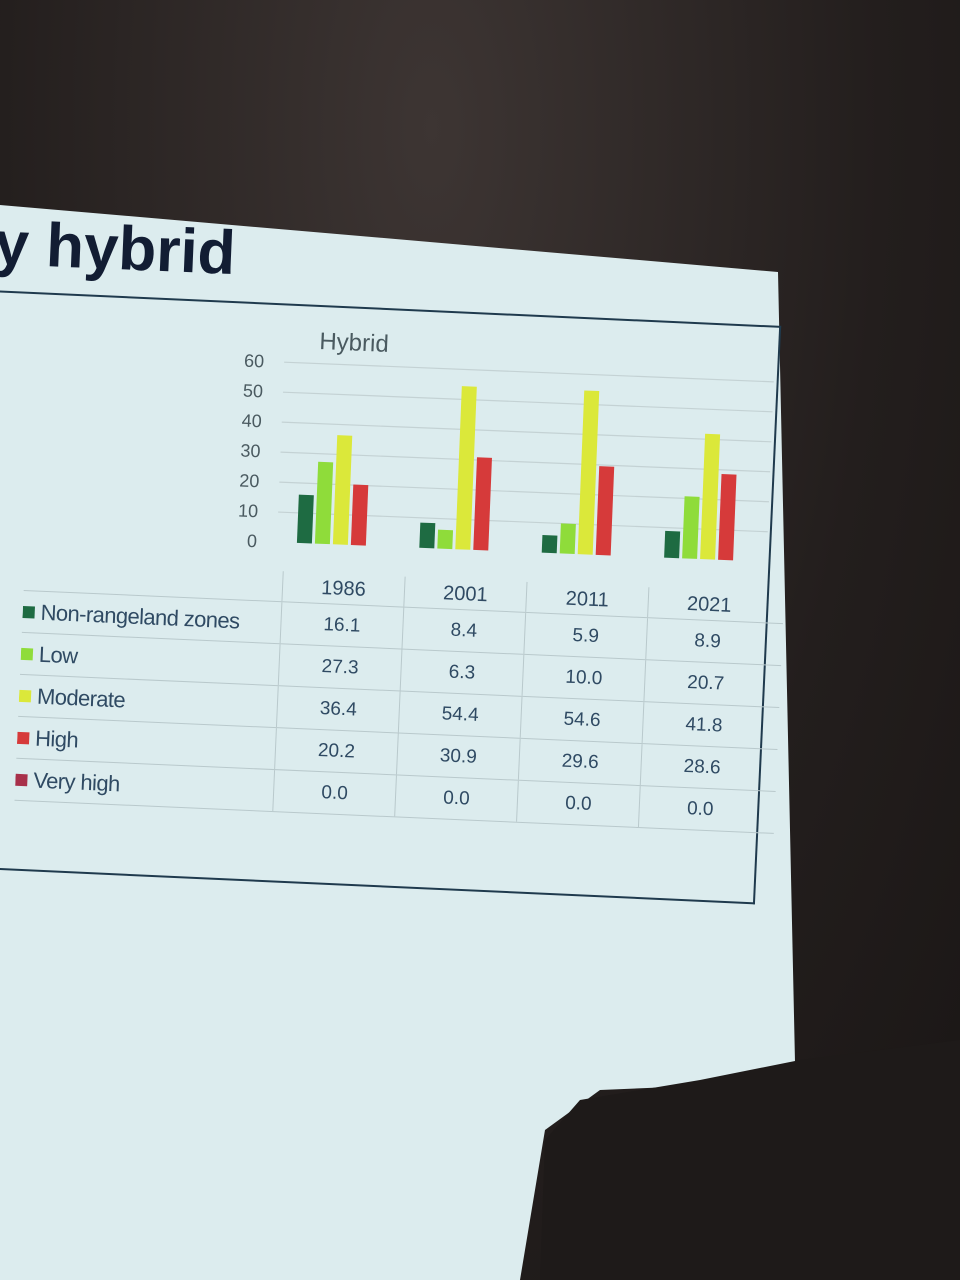 The width and height of the screenshot is (960, 1280). Describe the element at coordinates (605, 511) in the screenshot. I see `bar-2011-high` at that location.